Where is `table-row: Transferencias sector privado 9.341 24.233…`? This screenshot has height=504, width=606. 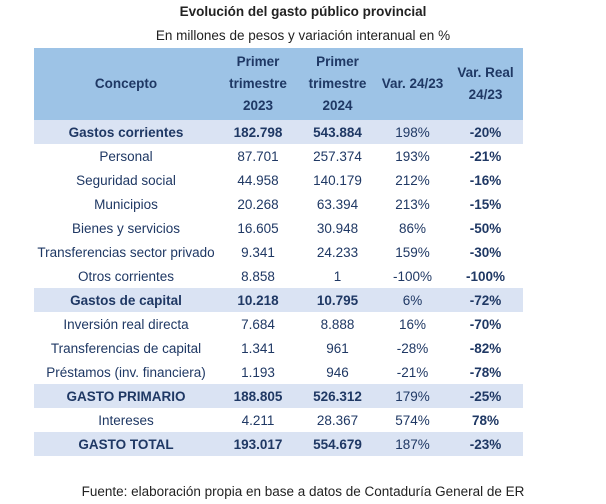
table-row: Transferencias sector privado 9.341 24.233… is located at coordinates (278, 252).